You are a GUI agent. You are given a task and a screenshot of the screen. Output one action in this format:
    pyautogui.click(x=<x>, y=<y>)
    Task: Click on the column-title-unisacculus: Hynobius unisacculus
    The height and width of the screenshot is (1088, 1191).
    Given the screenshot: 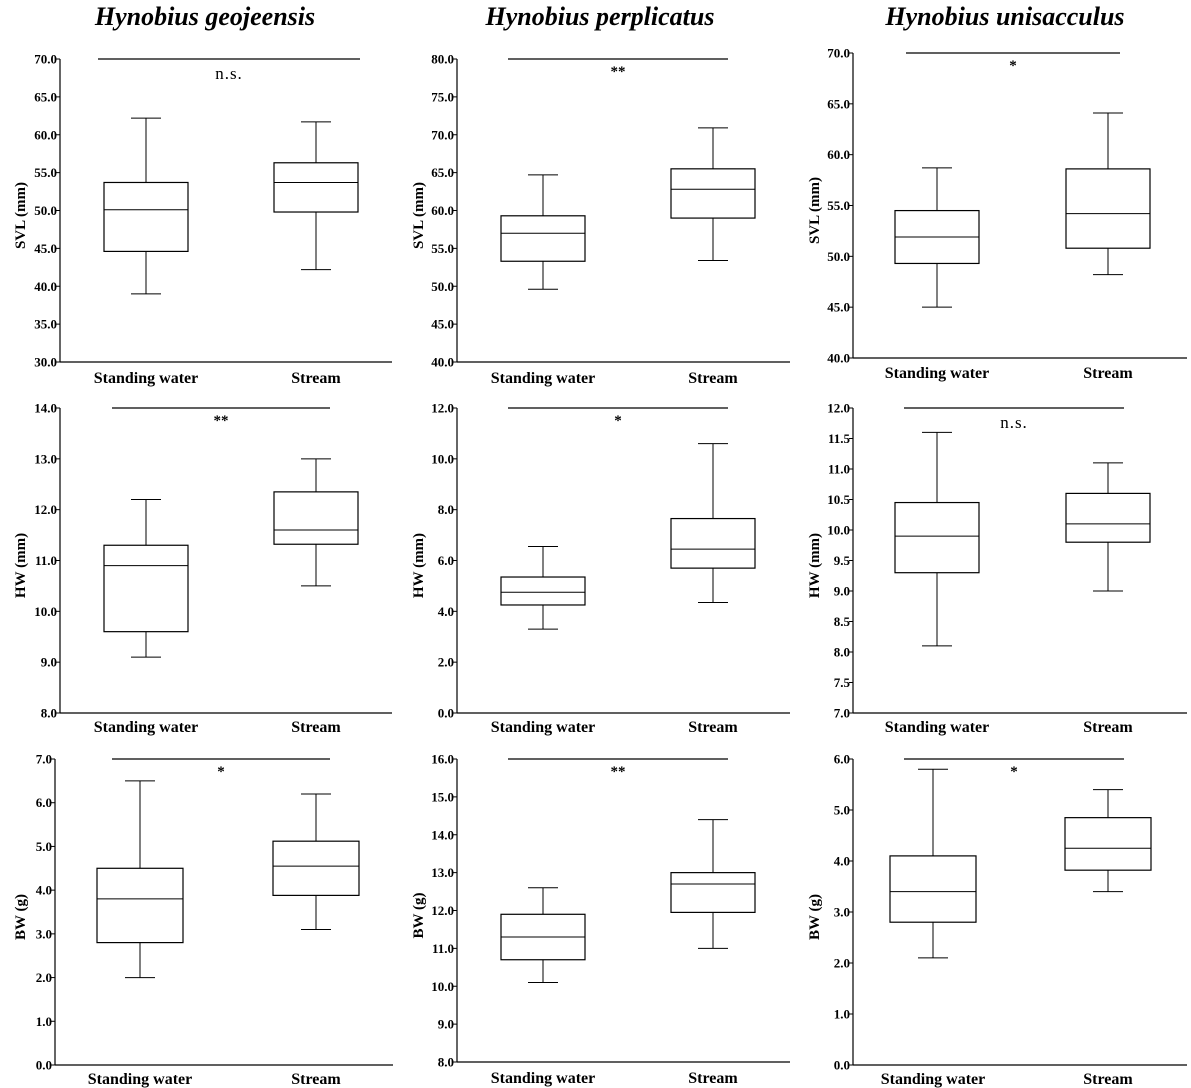 What is the action you would take?
    pyautogui.click(x=1005, y=16)
    